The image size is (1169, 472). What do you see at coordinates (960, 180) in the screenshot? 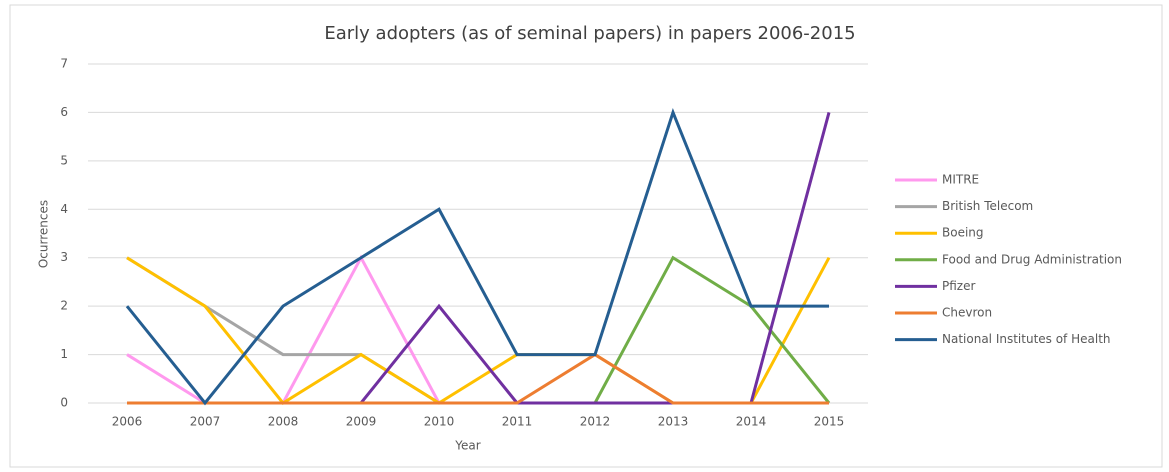
I see `legend-label: MITRE` at bounding box center [960, 180].